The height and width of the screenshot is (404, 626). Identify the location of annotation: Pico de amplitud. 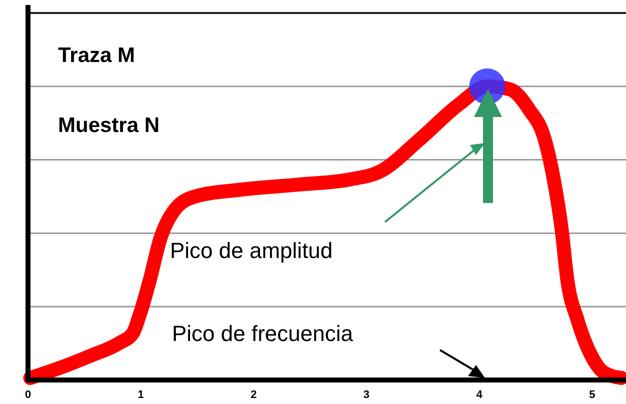
(251, 250).